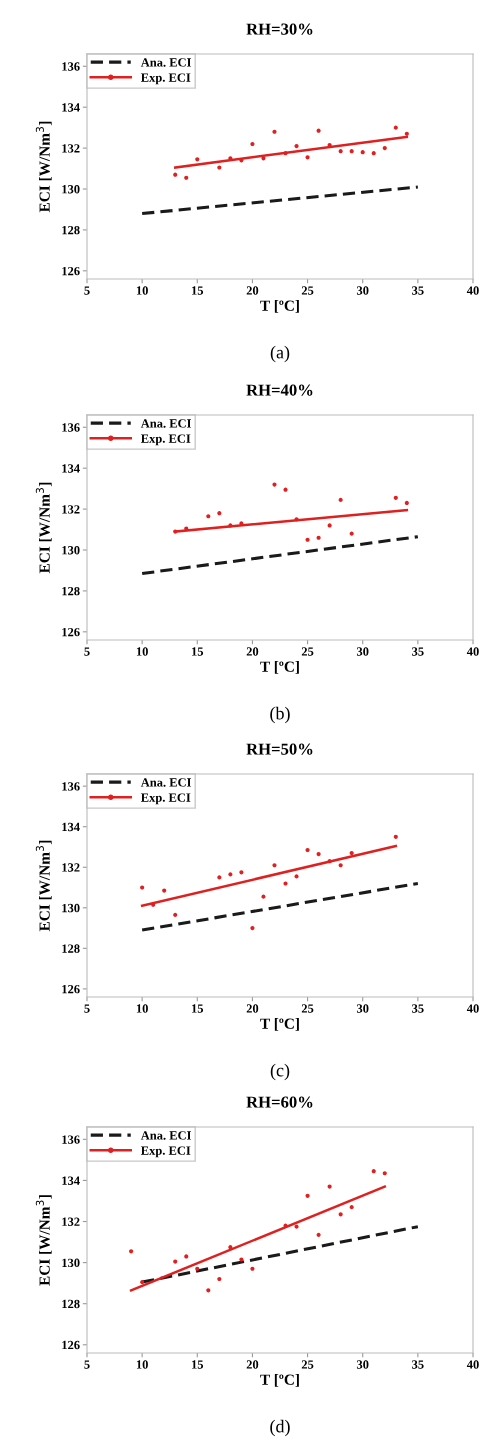  What do you see at coordinates (279, 749) in the screenshot?
I see `chart-title: RH=50%` at bounding box center [279, 749].